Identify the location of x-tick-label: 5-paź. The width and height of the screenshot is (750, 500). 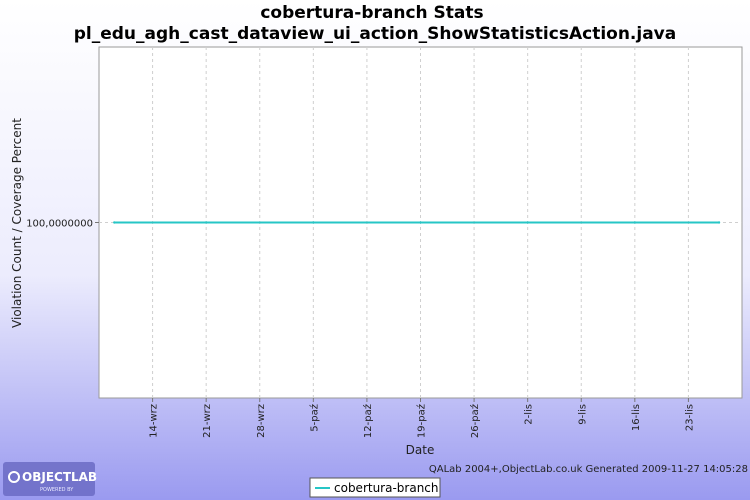
(314, 418).